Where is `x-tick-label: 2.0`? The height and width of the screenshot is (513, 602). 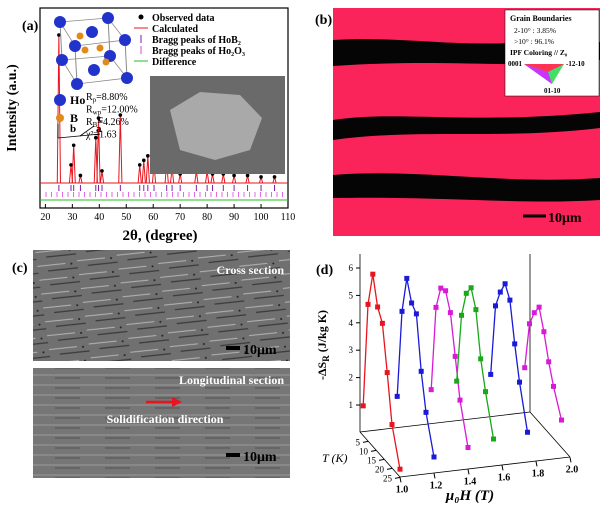 x-tick-label: 2.0 is located at coordinates (572, 469).